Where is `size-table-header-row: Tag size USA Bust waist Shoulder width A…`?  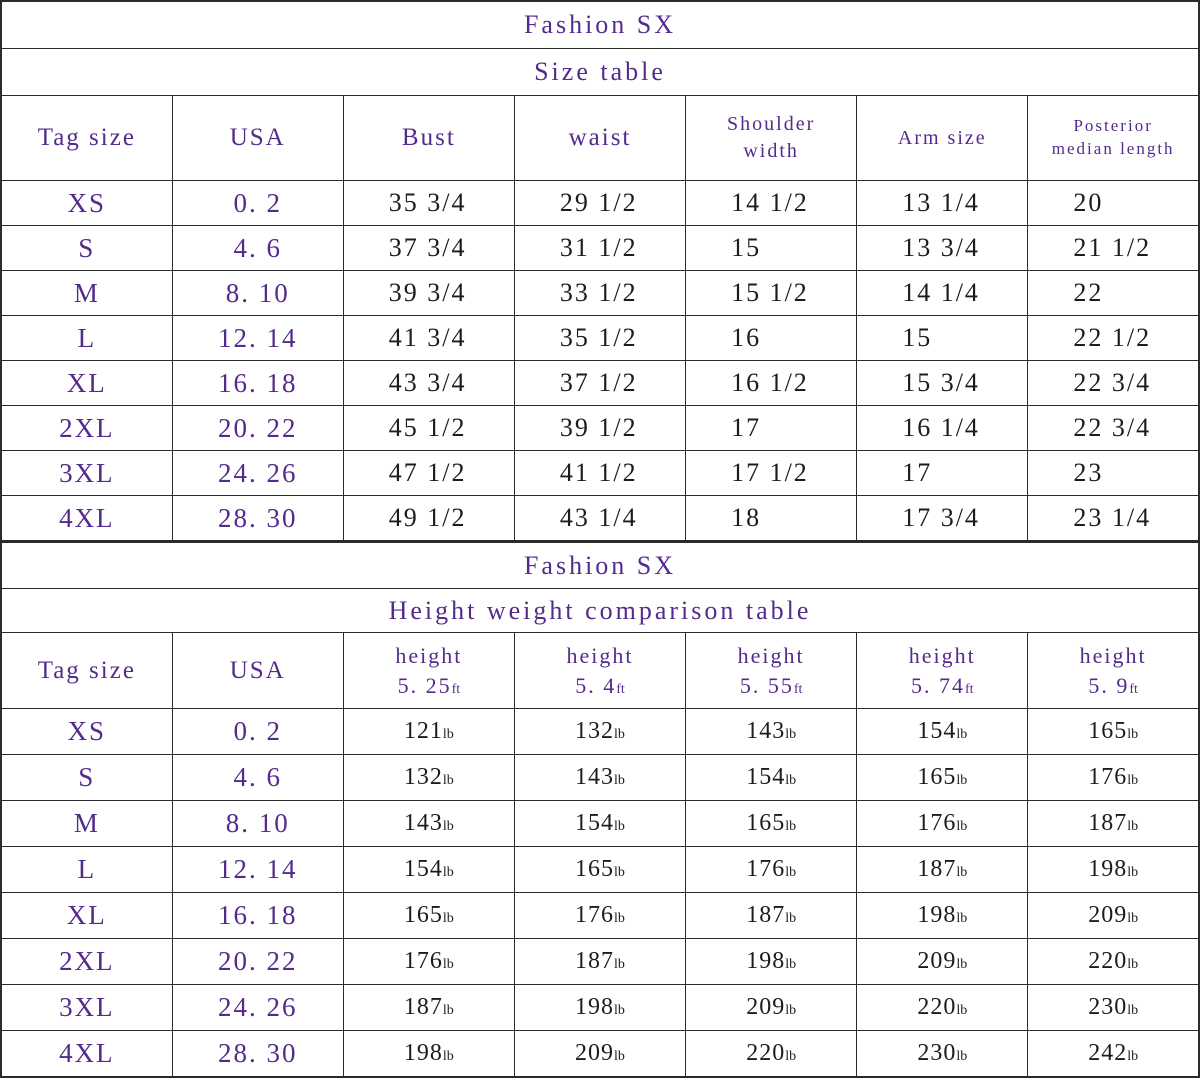
size-table-header-row: Tag size USA Bust waist Shoulder width A… is located at coordinates (600, 138).